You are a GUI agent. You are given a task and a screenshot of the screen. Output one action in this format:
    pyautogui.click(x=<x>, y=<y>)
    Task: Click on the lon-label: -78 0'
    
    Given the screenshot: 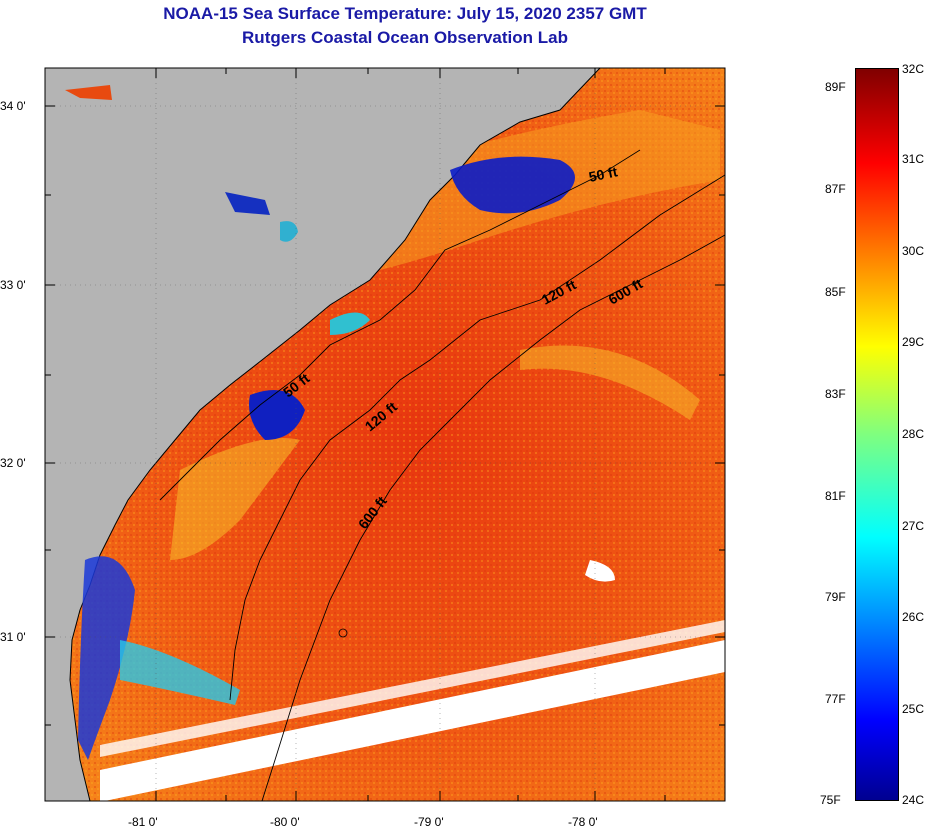 What is the action you would take?
    pyautogui.click(x=583, y=822)
    